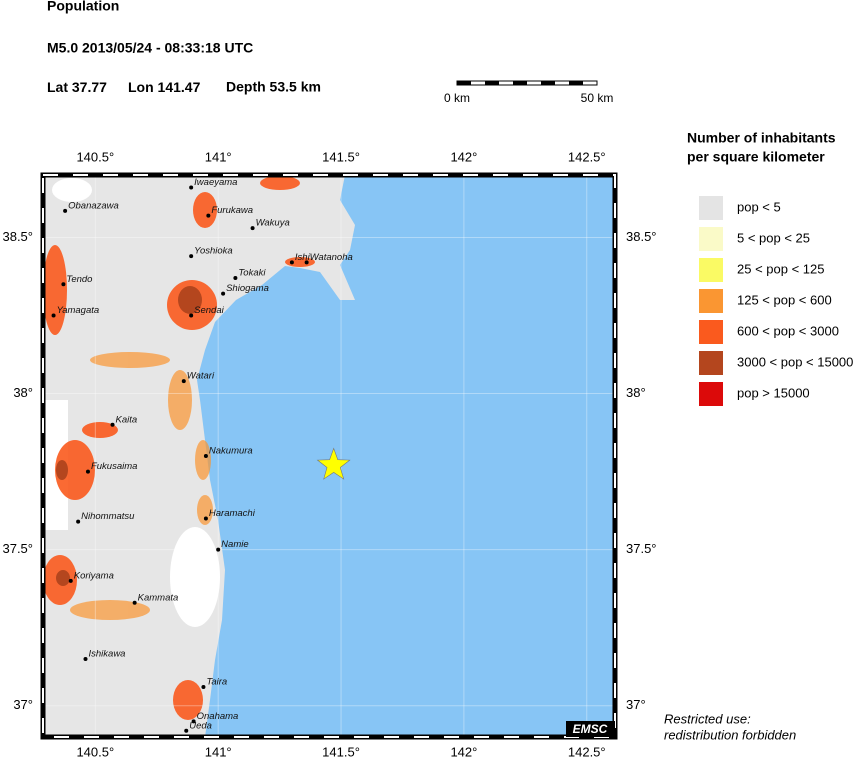 This screenshot has width=860, height=758. I want to click on lat-label: Lat, so click(57, 87).